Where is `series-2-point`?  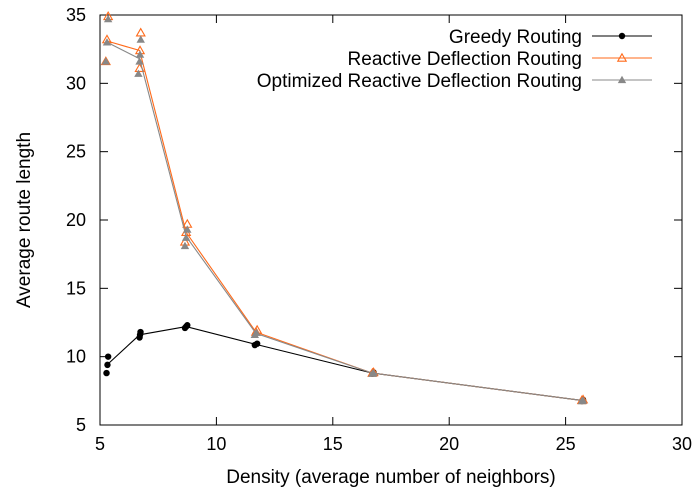
series-2-point is located at coordinates (140, 32).